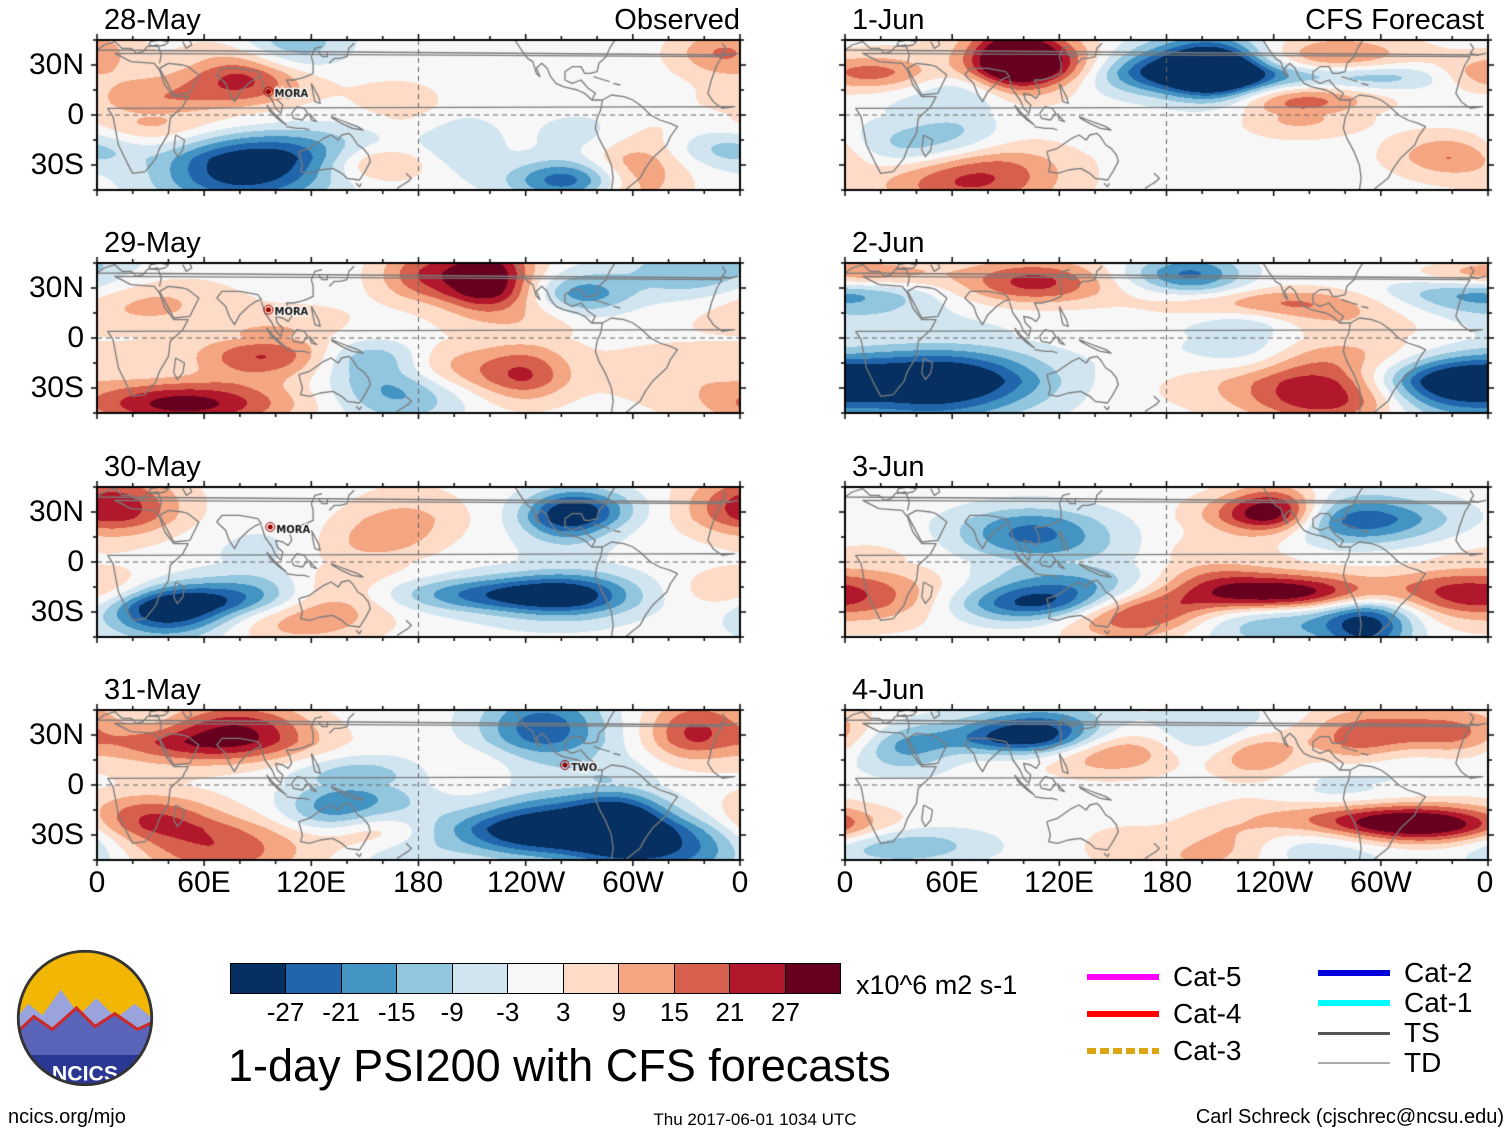 This screenshot has width=1510, height=1137. I want to click on legend-label: TS, so click(1422, 1032).